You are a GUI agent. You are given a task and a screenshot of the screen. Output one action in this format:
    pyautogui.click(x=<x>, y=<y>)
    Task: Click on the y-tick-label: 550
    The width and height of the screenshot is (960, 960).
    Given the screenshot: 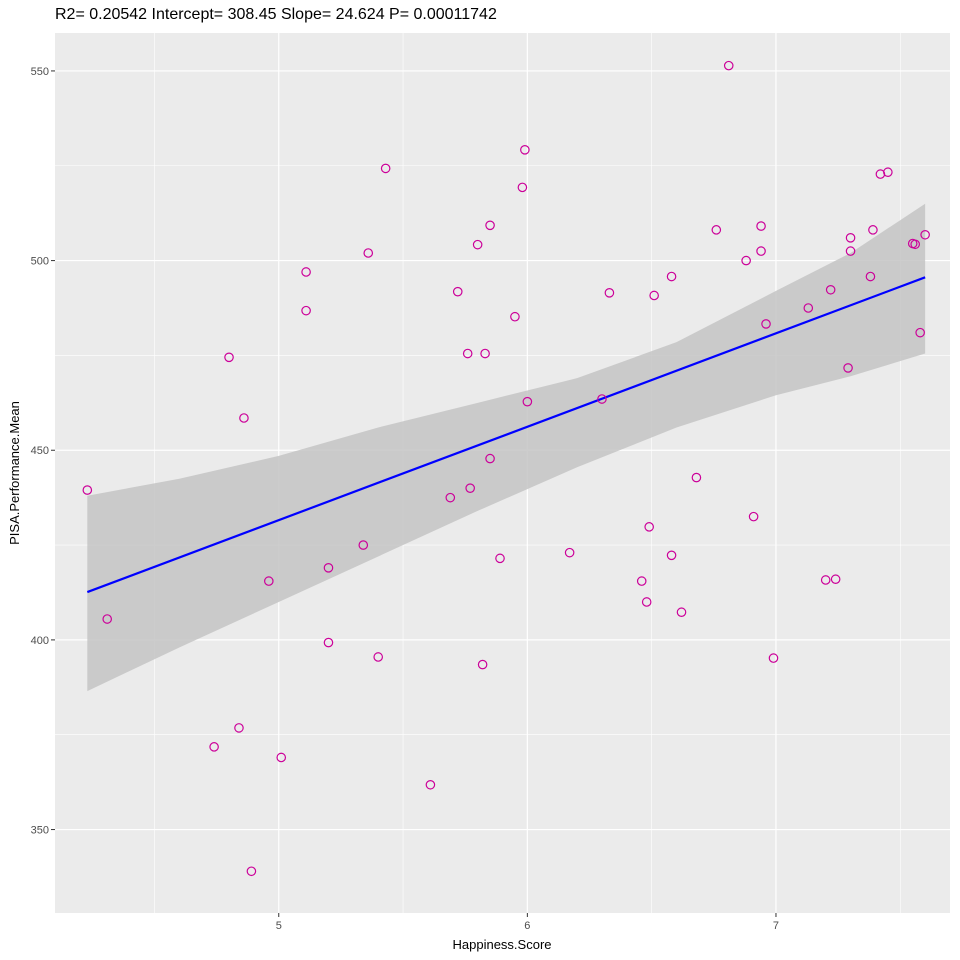 What is the action you would take?
    pyautogui.click(x=40, y=72)
    